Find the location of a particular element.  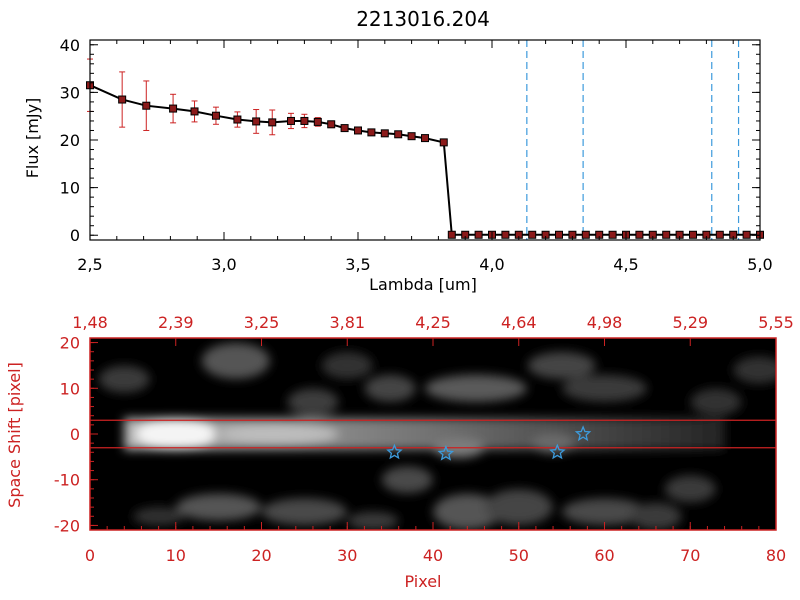

top-tick-label: 5,29 is located at coordinates (690, 322).